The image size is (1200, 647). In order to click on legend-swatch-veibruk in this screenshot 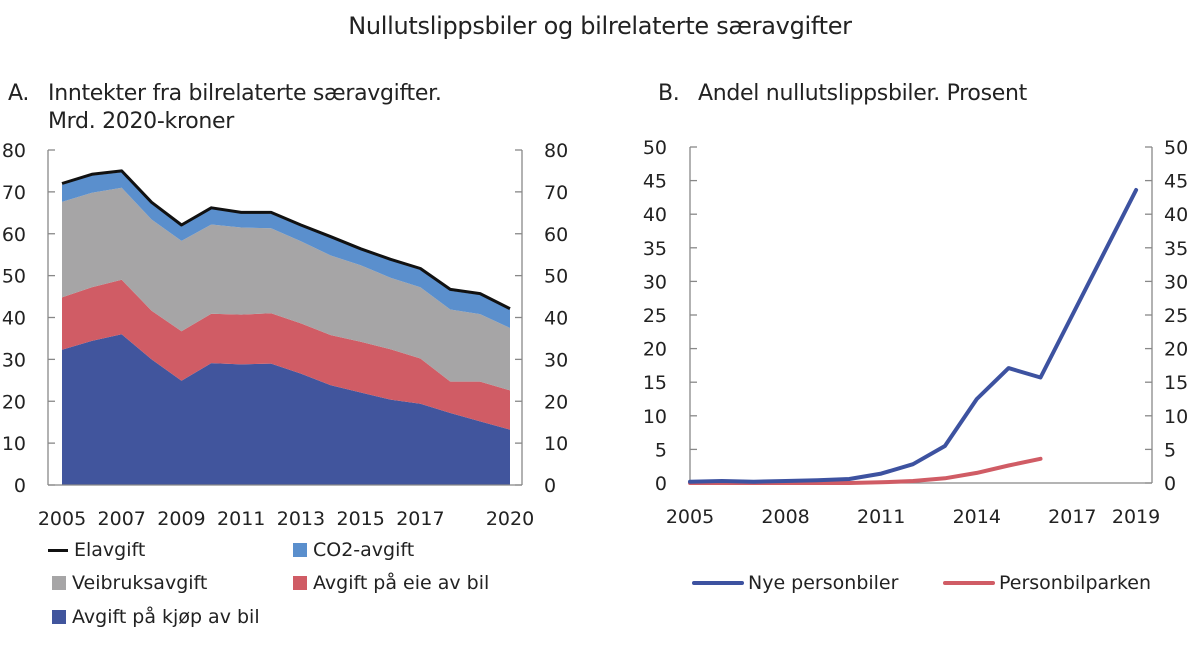, I will do `click(59, 583)`.